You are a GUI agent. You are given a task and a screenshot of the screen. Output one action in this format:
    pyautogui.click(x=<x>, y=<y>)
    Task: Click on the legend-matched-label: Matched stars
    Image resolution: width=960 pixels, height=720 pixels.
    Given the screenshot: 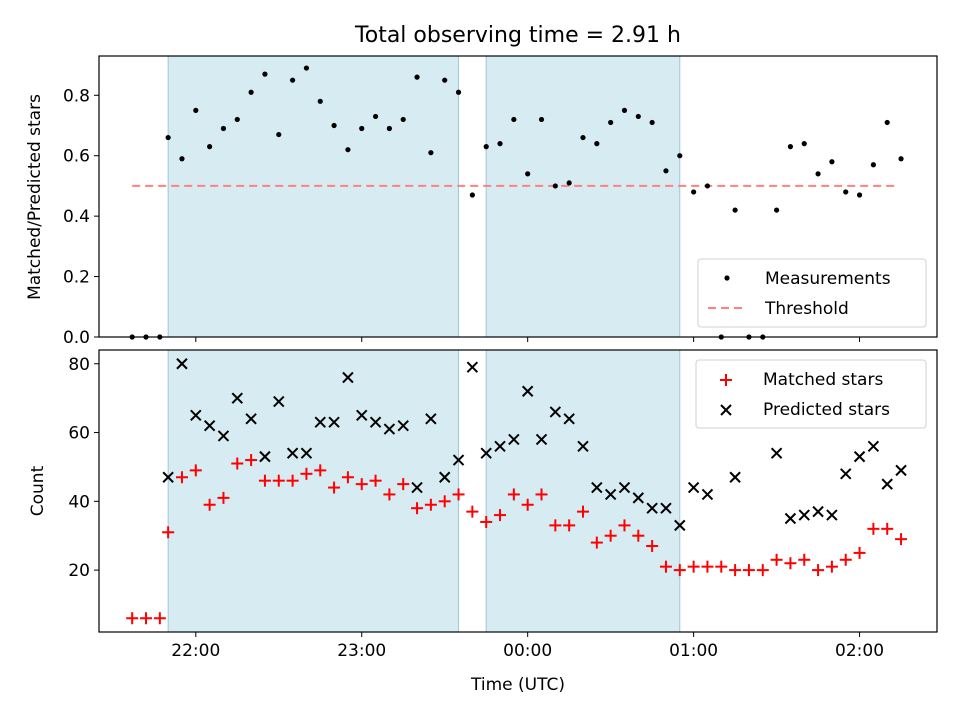 What is the action you would take?
    pyautogui.click(x=823, y=380)
    